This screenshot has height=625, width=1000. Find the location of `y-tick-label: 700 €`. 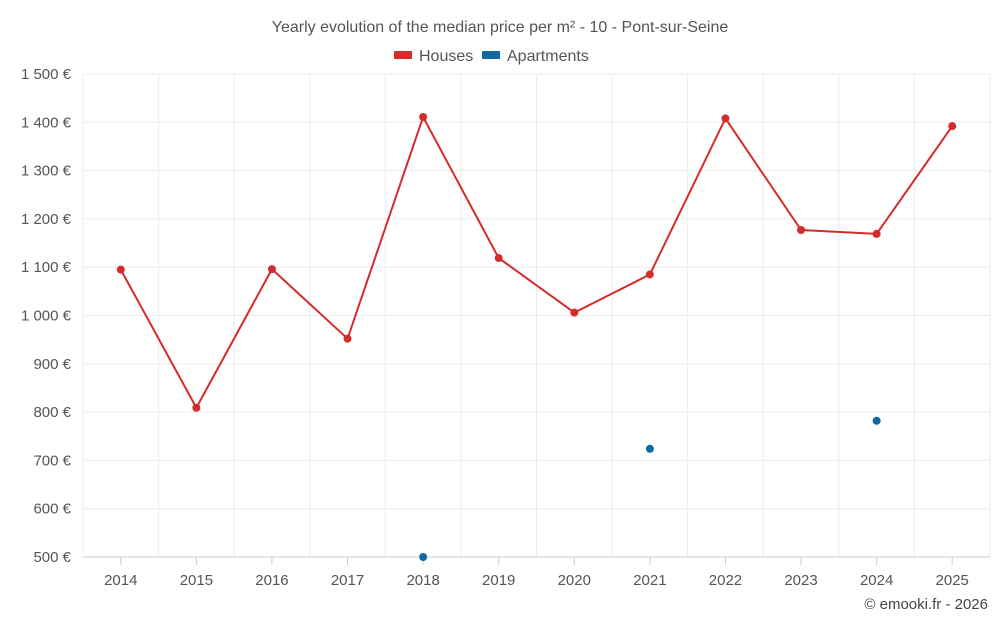

y-tick-label: 700 € is located at coordinates (52, 460).